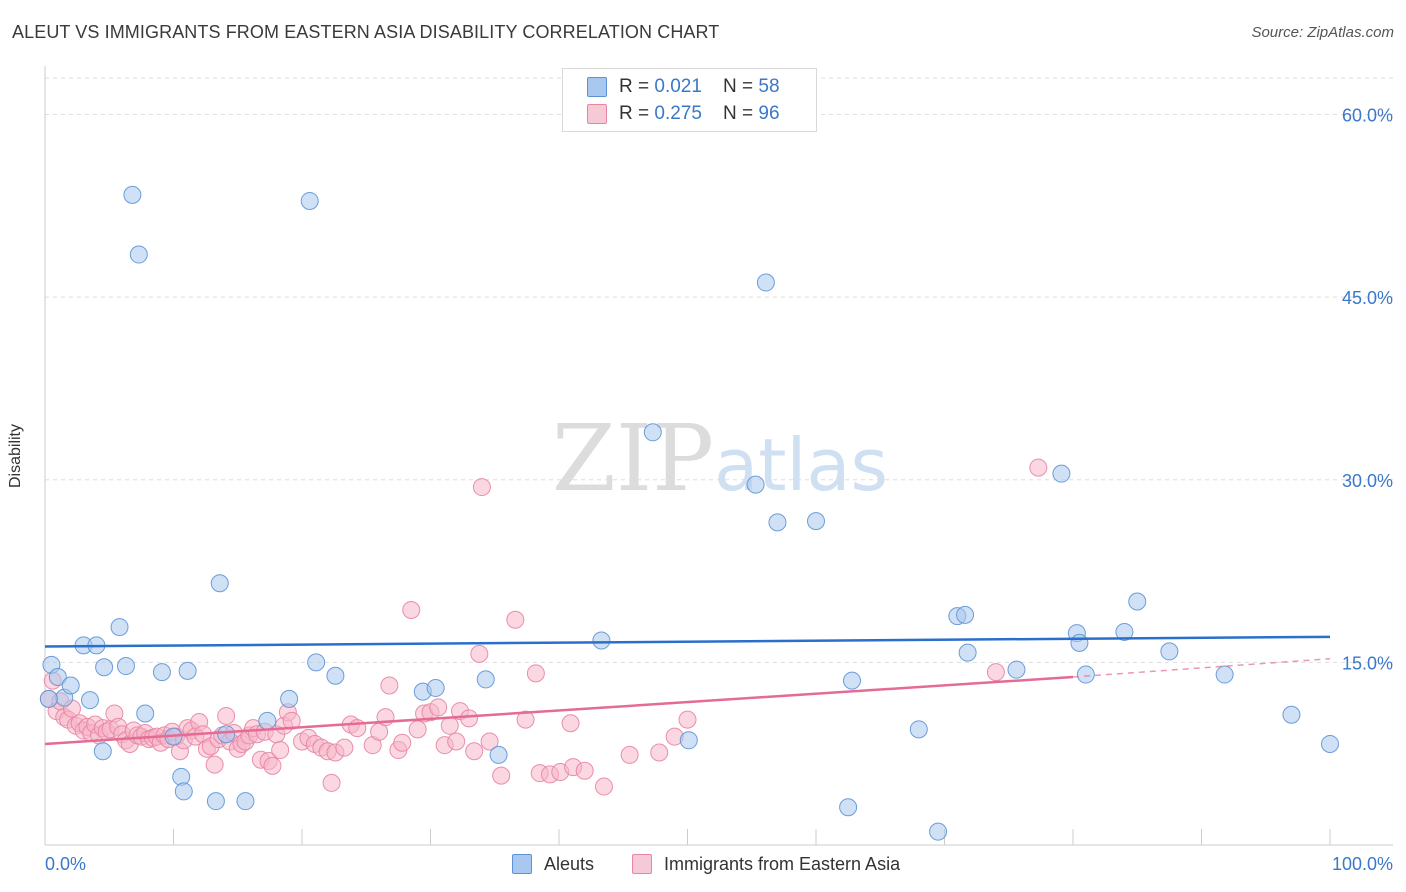 The width and height of the screenshot is (1406, 892). I want to click on legend-n-label: N =, so click(741, 86).